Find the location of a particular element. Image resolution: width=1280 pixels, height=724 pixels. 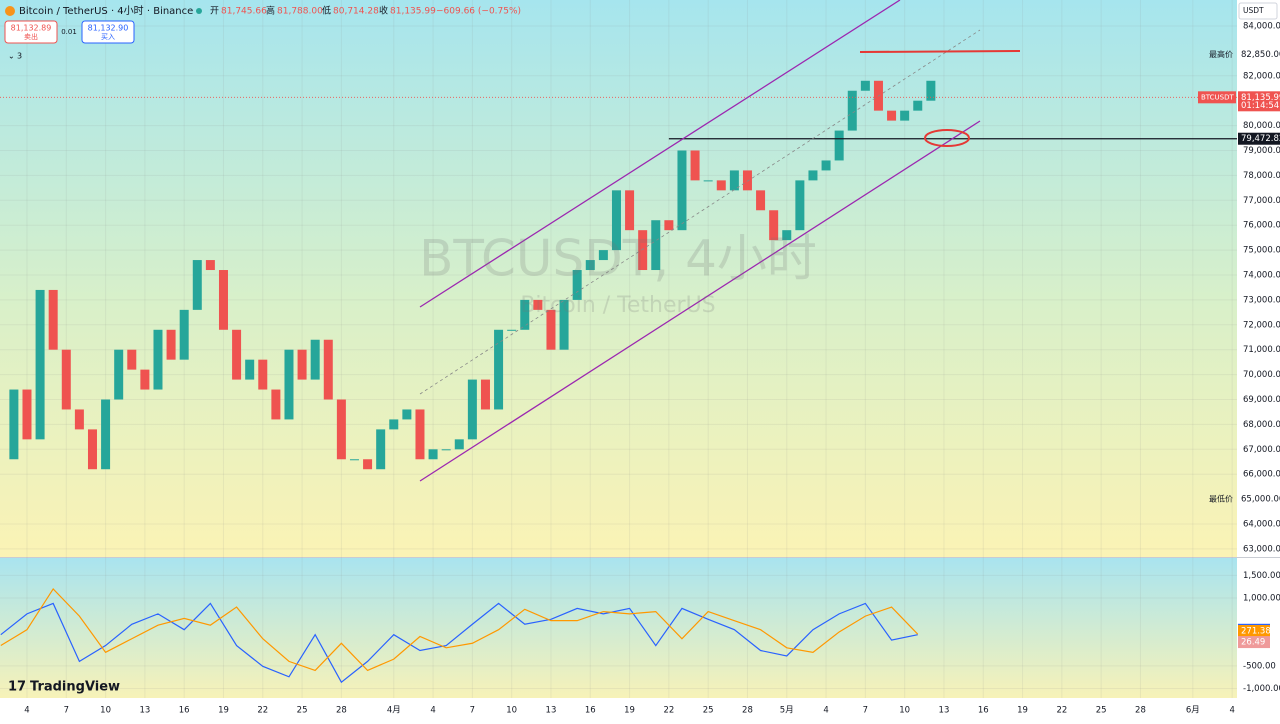

macd-line is located at coordinates (459, 629).